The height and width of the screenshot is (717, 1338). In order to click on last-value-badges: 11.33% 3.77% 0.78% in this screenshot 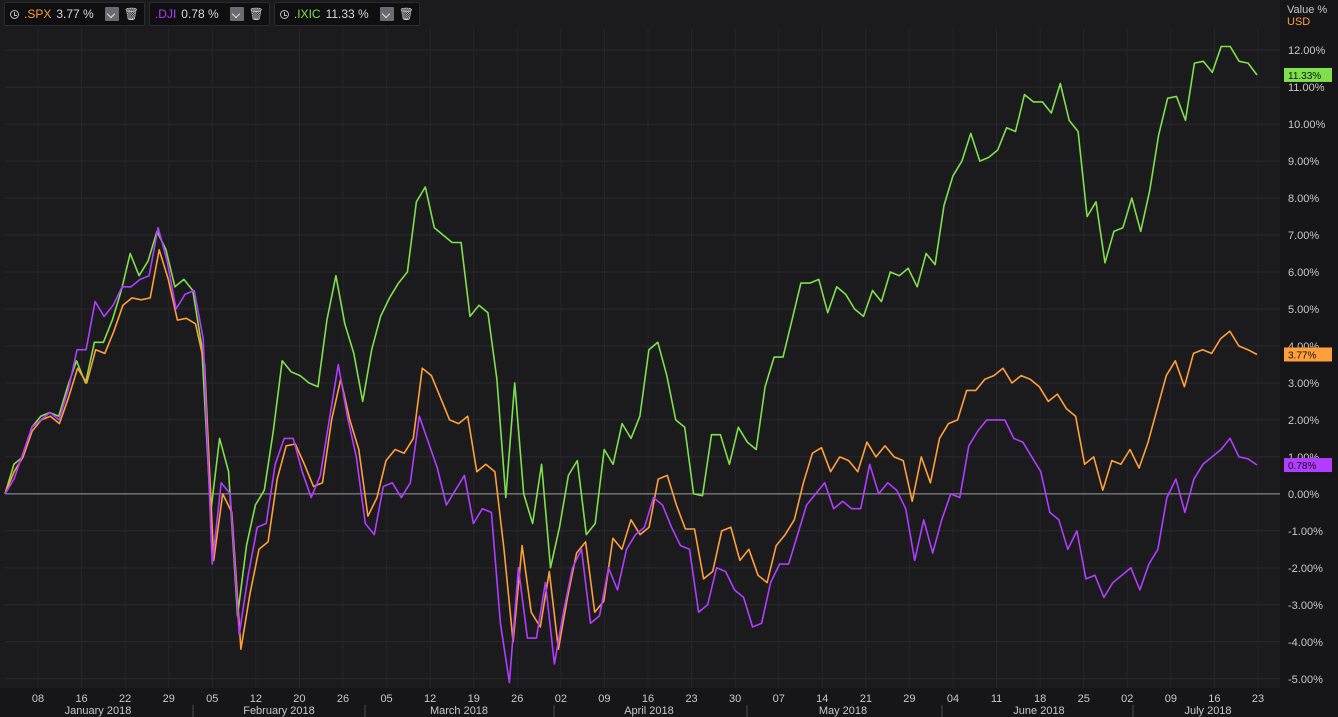, I will do `click(1308, 270)`.